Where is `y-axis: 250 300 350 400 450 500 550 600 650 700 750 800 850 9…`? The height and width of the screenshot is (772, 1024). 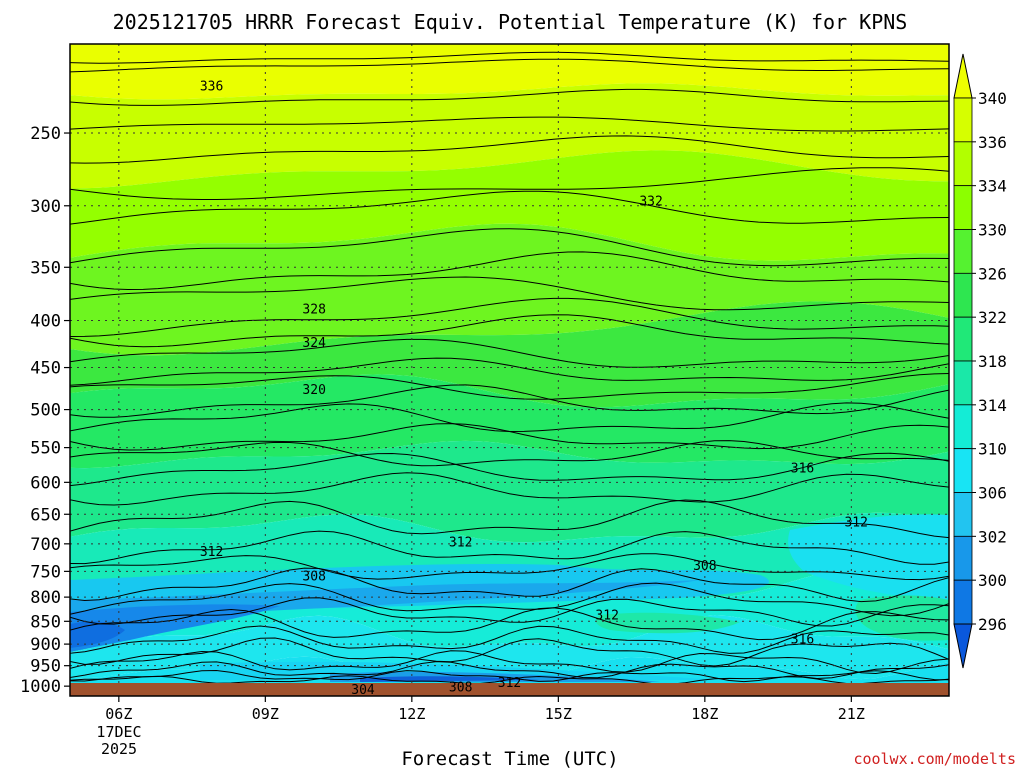
y-axis: 250 300 350 400 450 500 550 600 650 700 750 800 850 9… is located at coordinates (45, 410).